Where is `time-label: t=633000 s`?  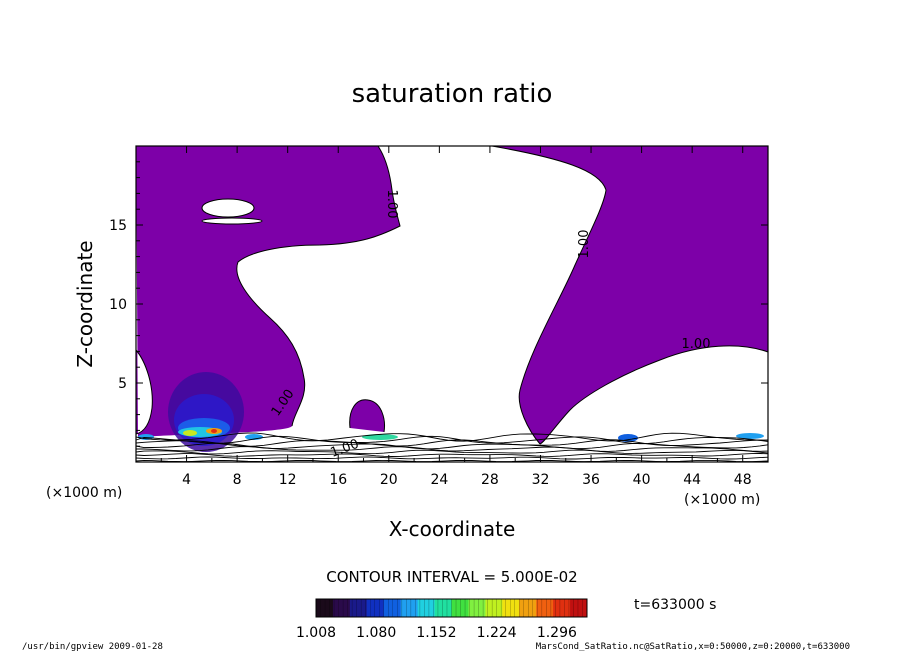 time-label: t=633000 s is located at coordinates (675, 605).